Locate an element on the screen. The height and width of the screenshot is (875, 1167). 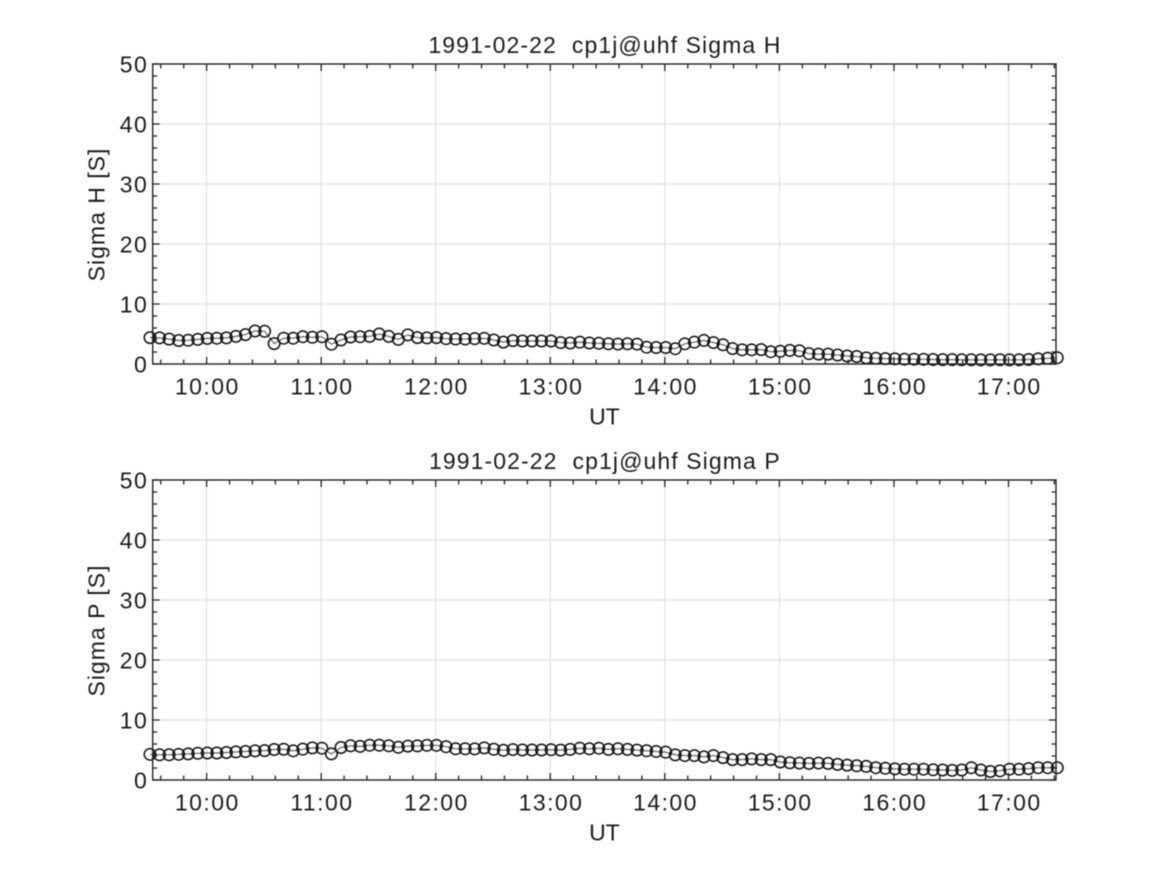
svg-text: 1991-02-22 cp1j@uhf Sigma P is located at coordinates (605, 461).